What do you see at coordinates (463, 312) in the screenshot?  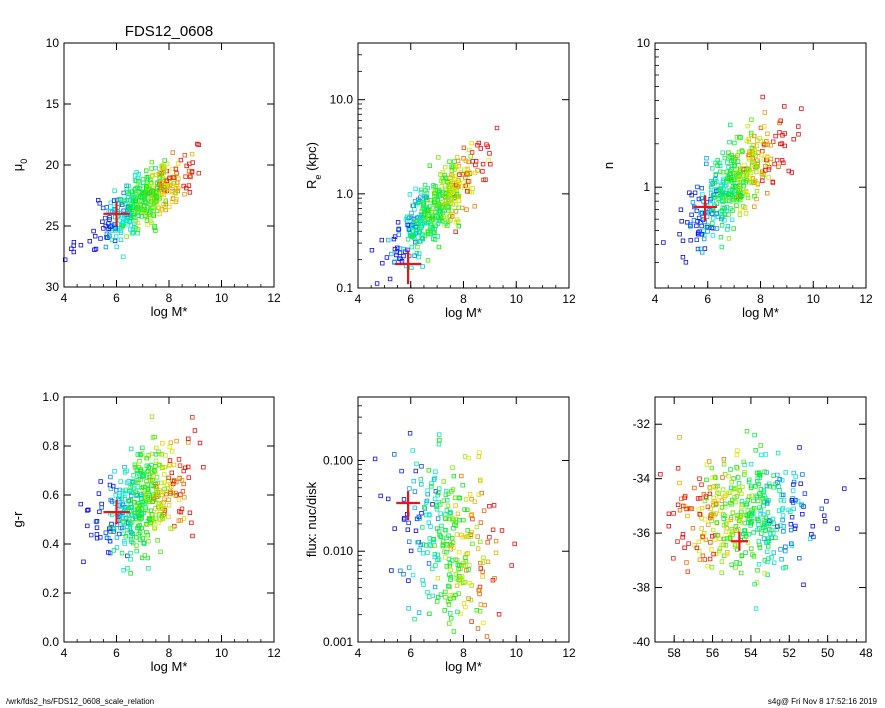 I see `x-axis-label: log M*` at bounding box center [463, 312].